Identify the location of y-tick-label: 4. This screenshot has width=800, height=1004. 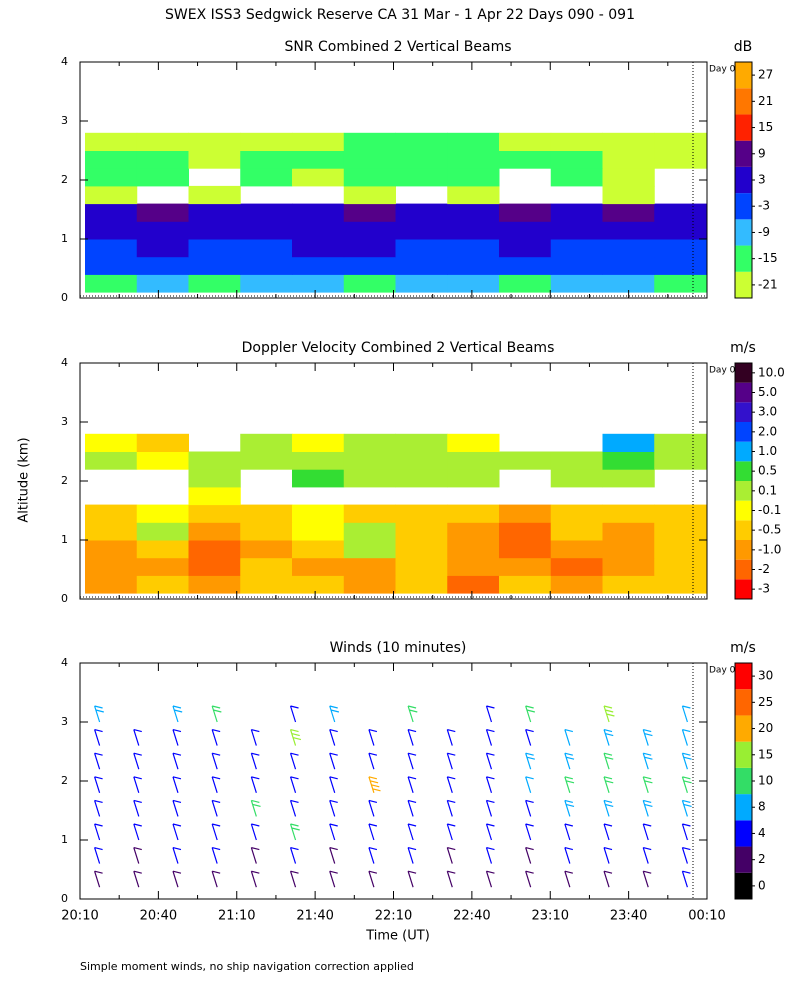
(64, 61).